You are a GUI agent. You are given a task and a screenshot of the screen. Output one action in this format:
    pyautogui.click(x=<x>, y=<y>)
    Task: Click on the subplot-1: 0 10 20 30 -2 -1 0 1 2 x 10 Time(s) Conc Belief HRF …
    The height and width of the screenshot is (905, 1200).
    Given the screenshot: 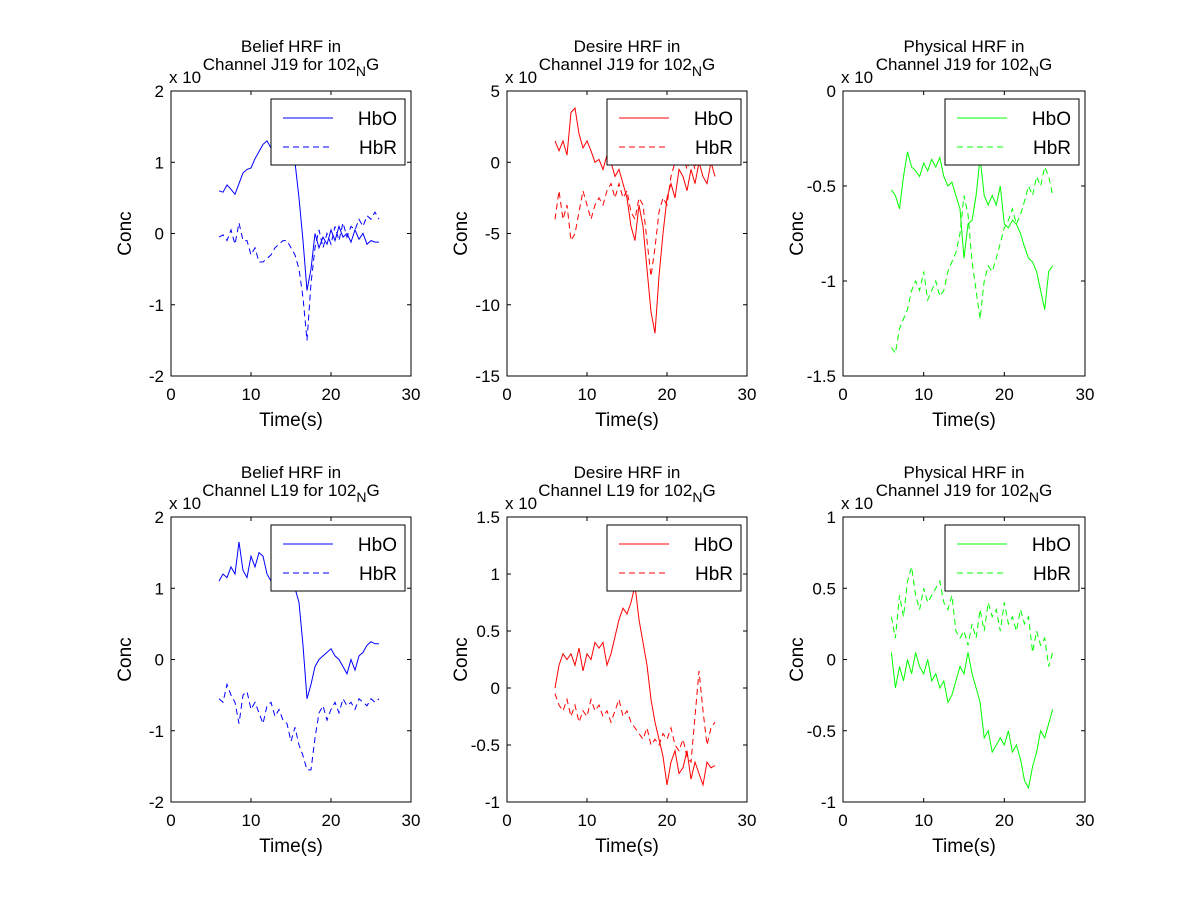 What is the action you would take?
    pyautogui.click(x=267, y=234)
    